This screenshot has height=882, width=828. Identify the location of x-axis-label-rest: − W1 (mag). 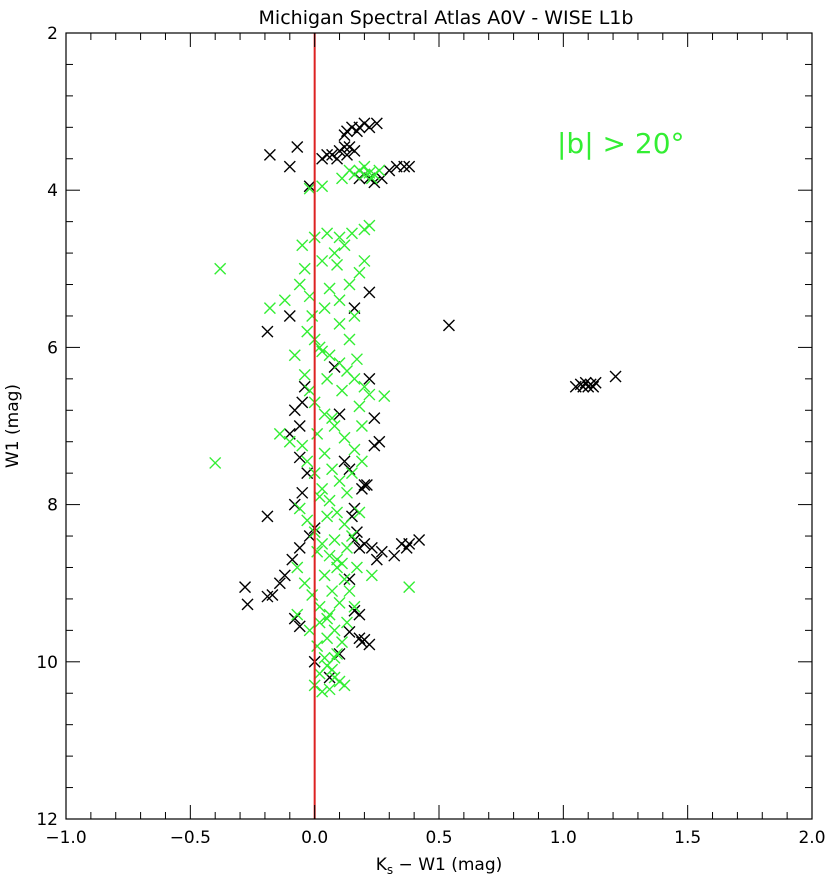
(447, 865).